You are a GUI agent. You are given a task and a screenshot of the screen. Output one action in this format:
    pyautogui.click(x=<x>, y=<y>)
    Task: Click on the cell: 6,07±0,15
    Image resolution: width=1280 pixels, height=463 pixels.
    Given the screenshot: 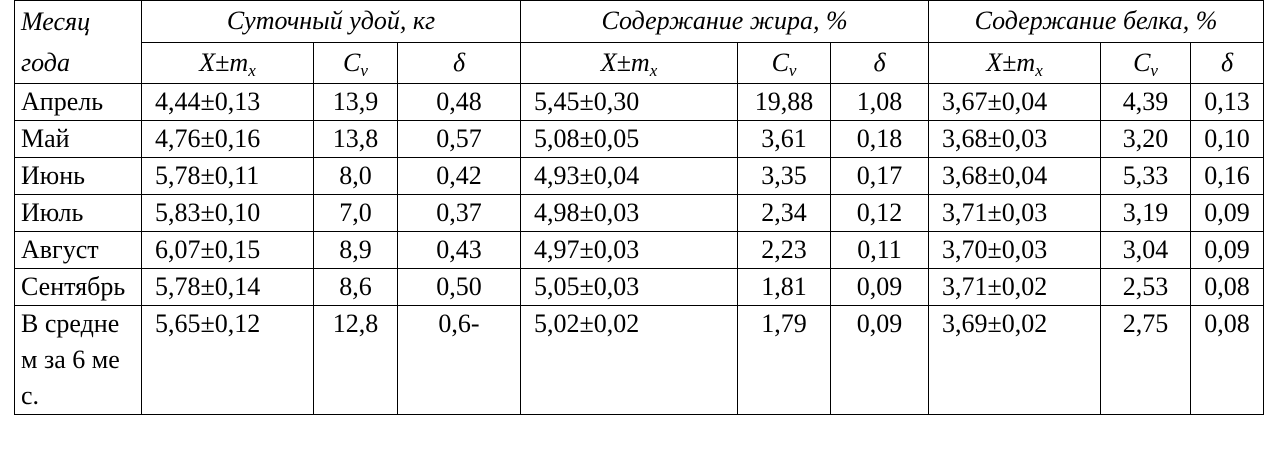 What is the action you would take?
    pyautogui.click(x=227, y=250)
    